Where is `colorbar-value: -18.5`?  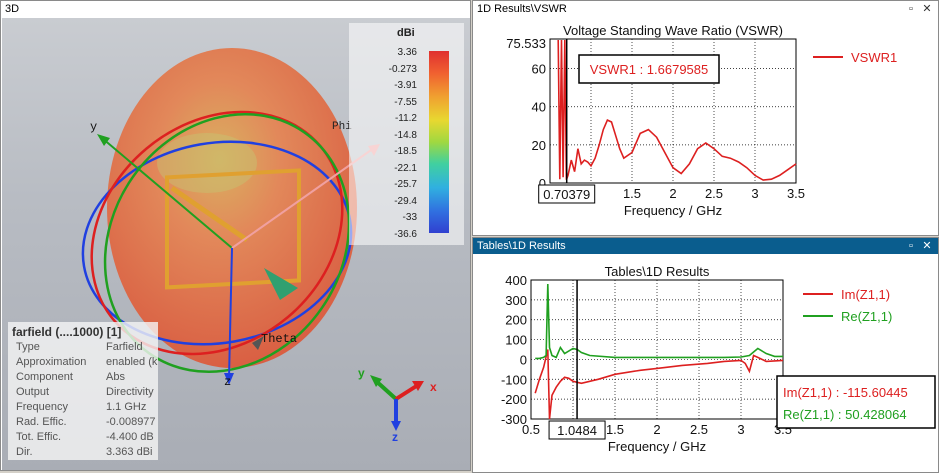
colorbar-value: -18.5 is located at coordinates (405, 151).